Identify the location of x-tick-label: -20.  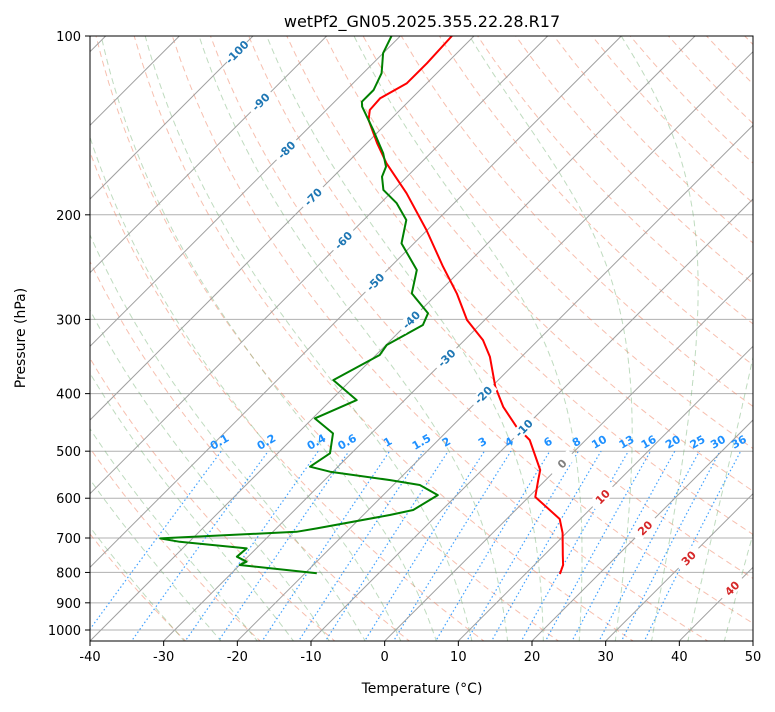
(237, 657).